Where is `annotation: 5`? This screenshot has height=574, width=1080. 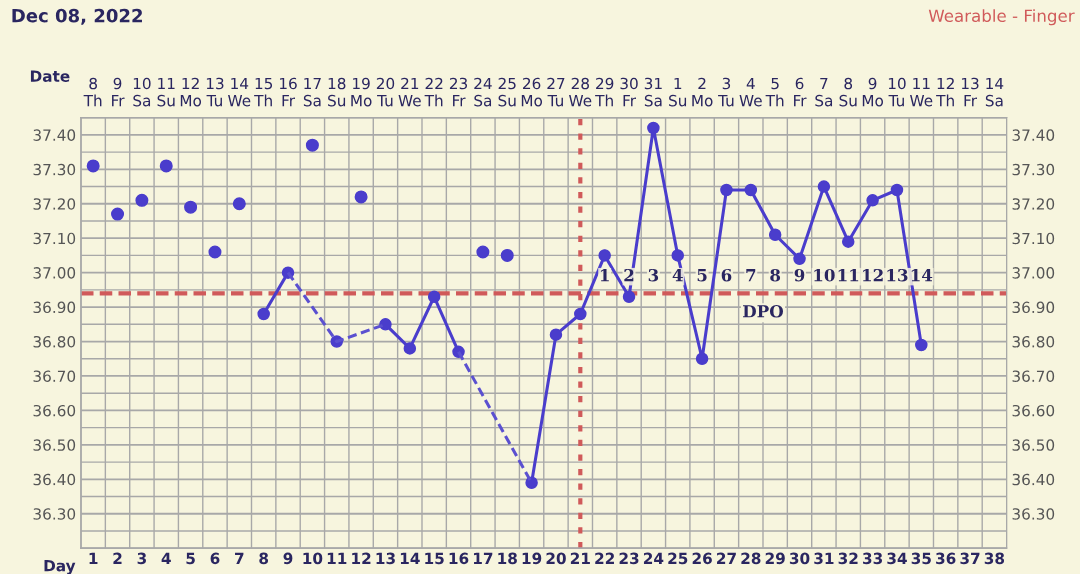
annotation: 5 is located at coordinates (702, 275).